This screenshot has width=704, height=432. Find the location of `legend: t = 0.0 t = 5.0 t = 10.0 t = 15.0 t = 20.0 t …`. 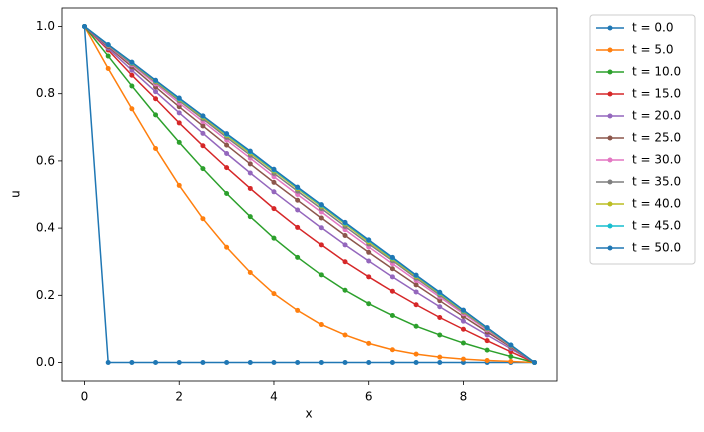

legend: t = 0.0 t = 5.0 t = 10.0 t = 15.0 t = 20.0 t … is located at coordinates (642, 139).